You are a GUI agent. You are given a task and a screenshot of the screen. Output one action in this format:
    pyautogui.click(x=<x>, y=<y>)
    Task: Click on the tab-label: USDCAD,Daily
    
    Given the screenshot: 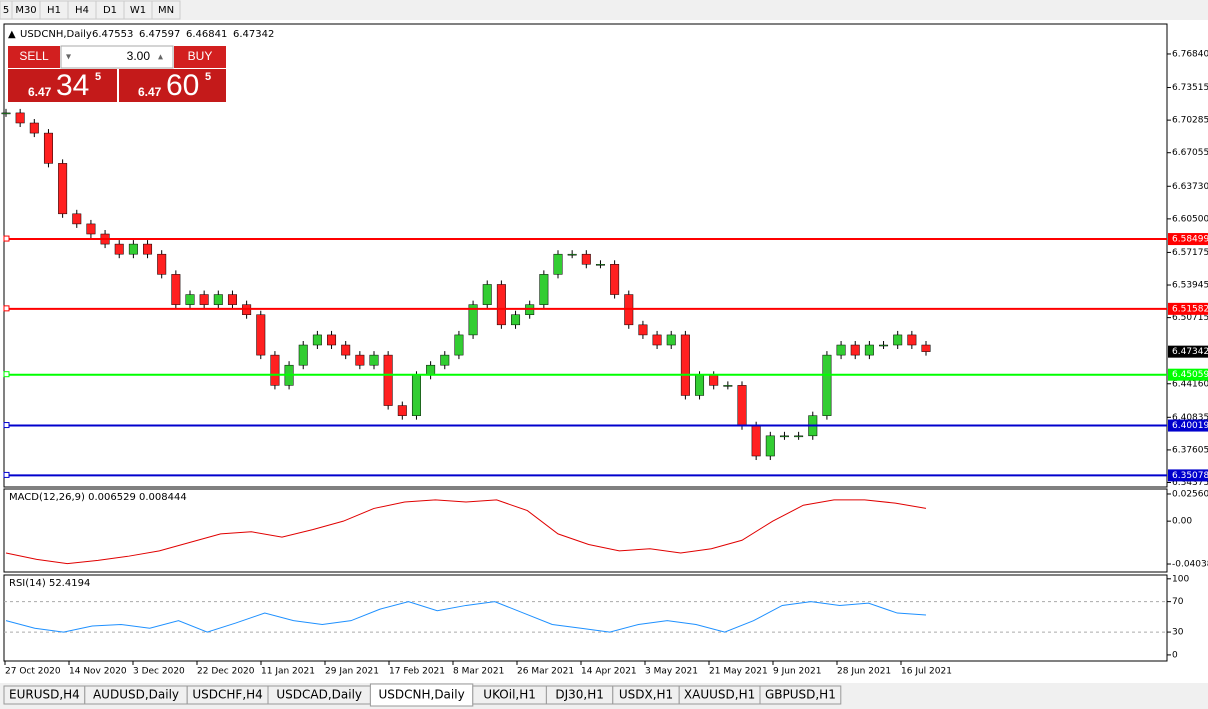 What is the action you would take?
    pyautogui.click(x=319, y=695)
    